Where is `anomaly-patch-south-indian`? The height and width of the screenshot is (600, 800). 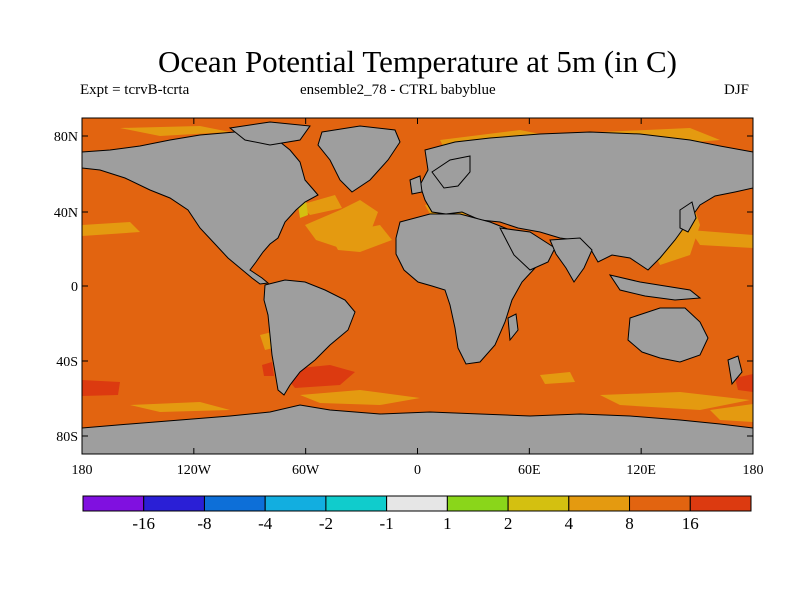 anomaly-patch-south-indian is located at coordinates (557, 378).